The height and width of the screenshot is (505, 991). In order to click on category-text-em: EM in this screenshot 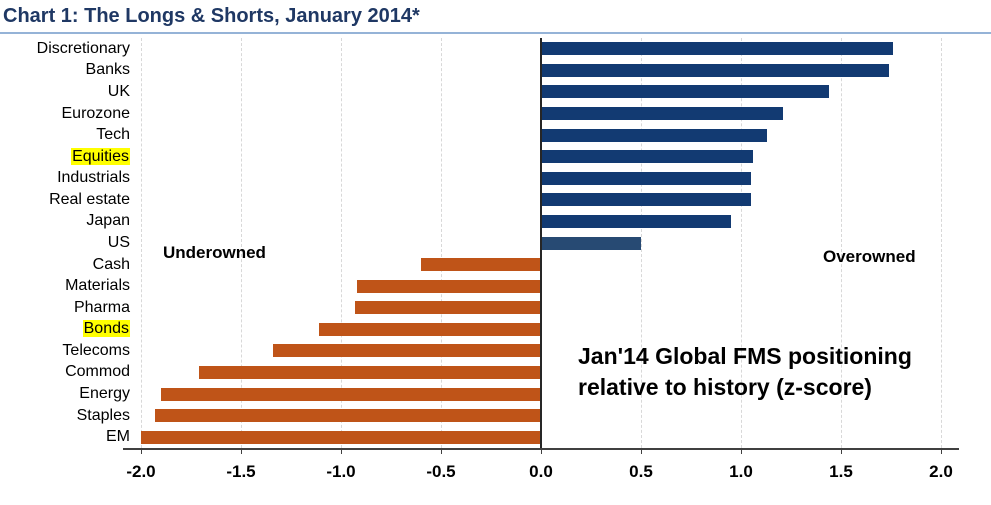, I will do `click(118, 437)`.